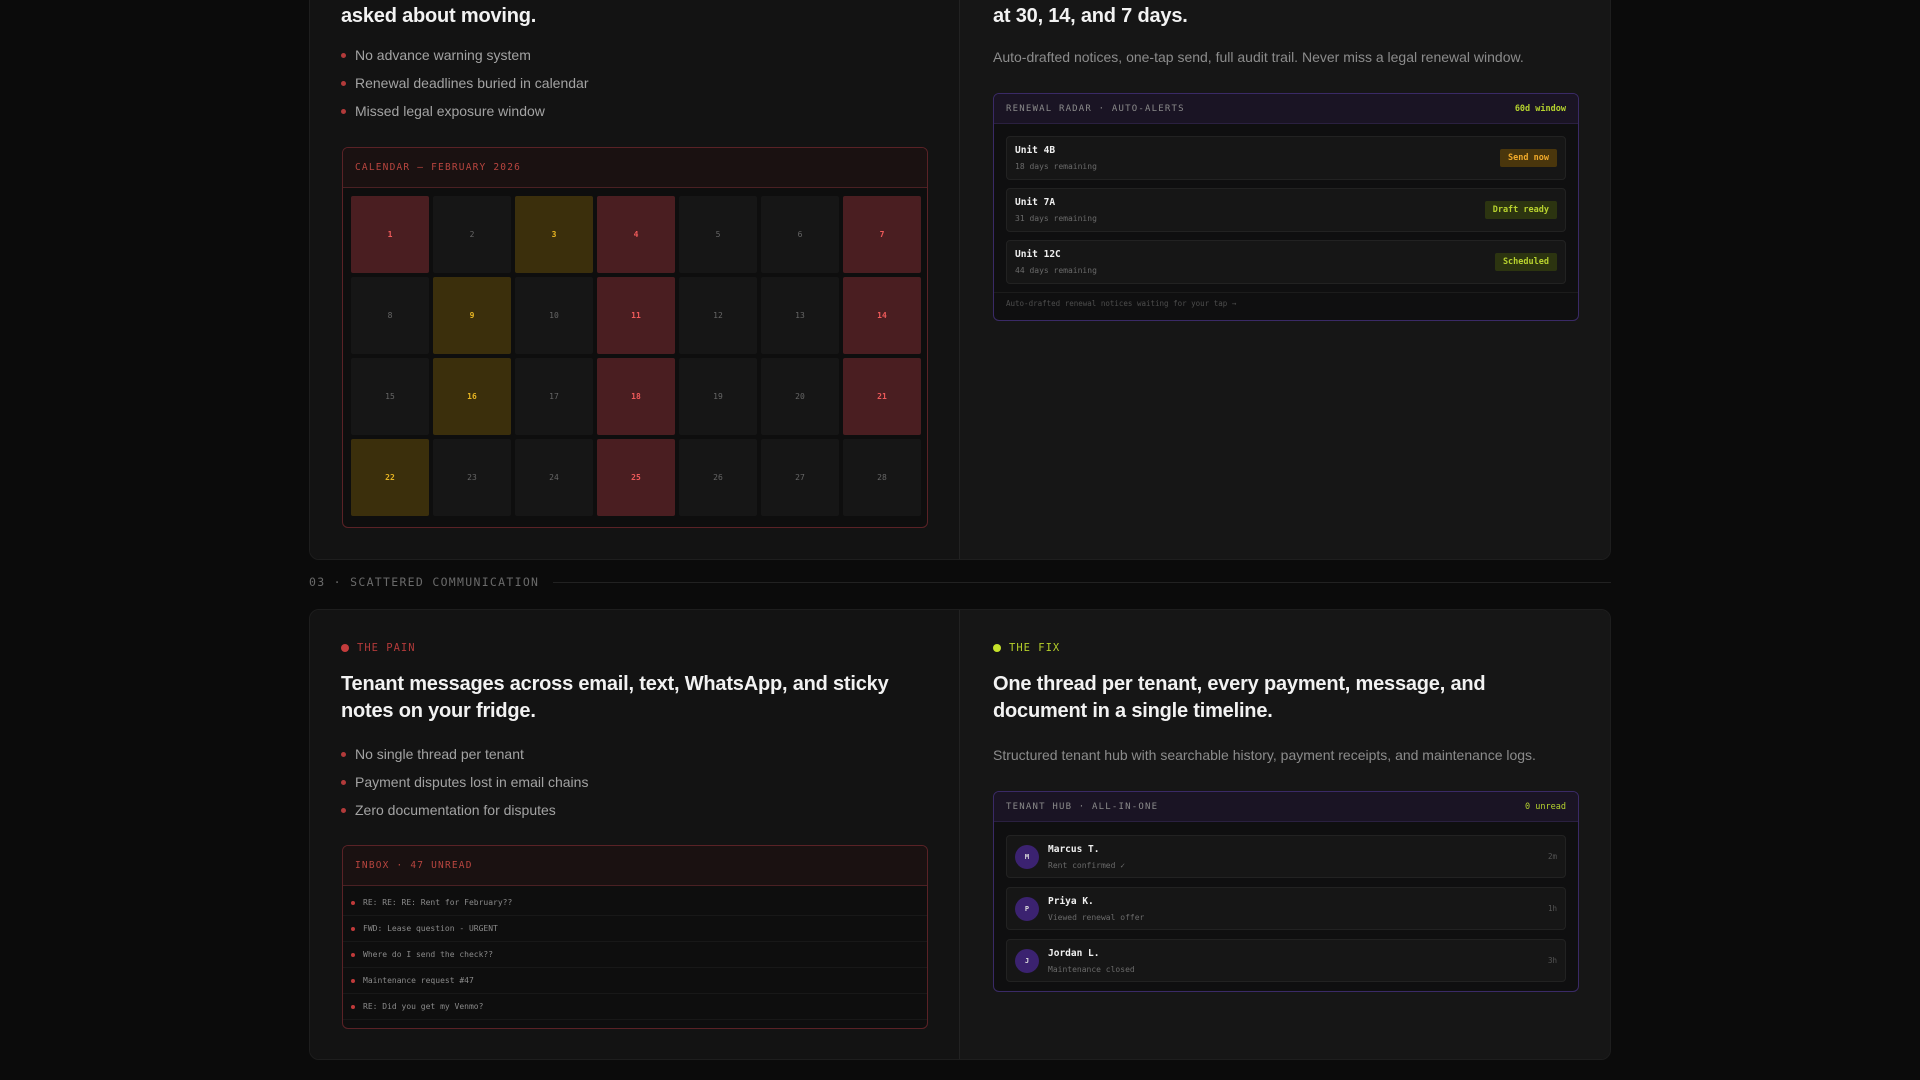  Describe the element at coordinates (1552, 856) in the screenshot. I see `tenant-time: 2m` at that location.